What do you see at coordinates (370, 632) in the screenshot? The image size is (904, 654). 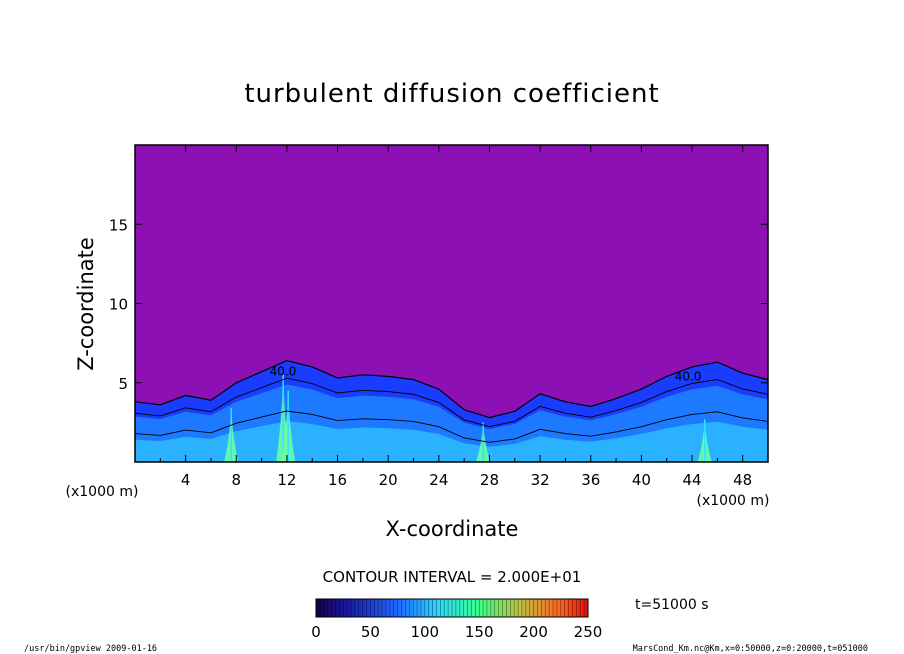 I see `colorbar-tick-label: 50` at bounding box center [370, 632].